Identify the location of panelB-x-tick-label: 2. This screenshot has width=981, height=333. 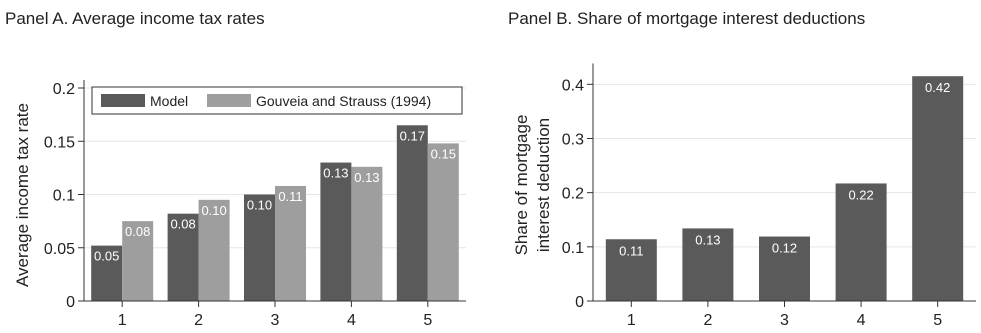
(707, 320).